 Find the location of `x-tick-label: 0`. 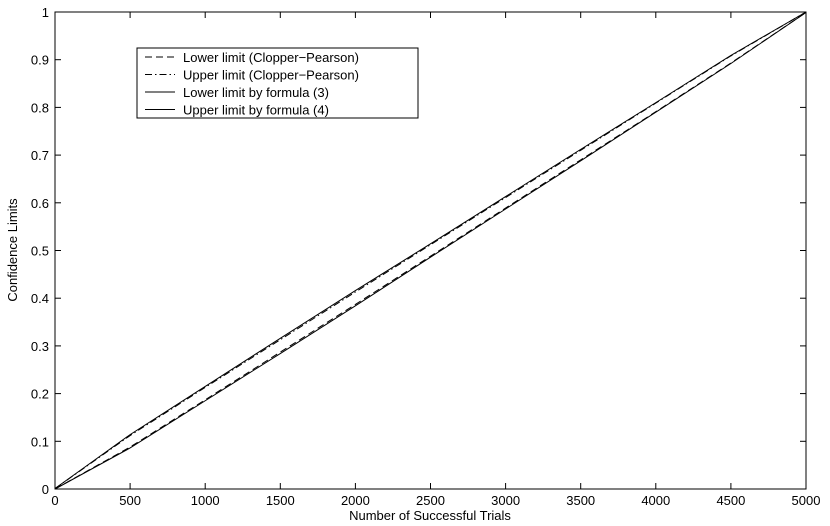

x-tick-label: 0 is located at coordinates (54, 500).